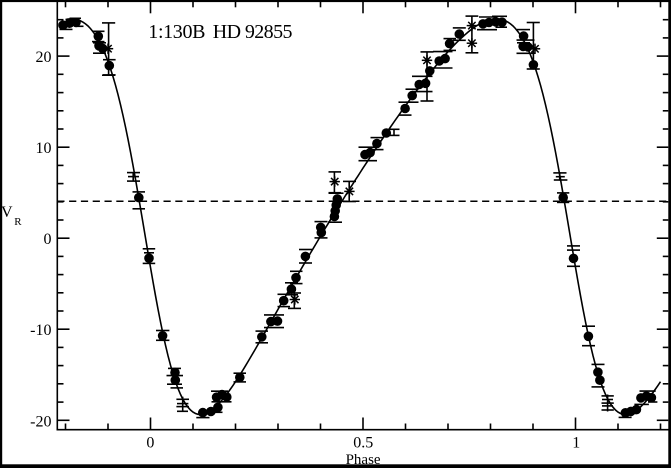 The width and height of the screenshot is (671, 468). What do you see at coordinates (44, 57) in the screenshot?
I see `svg-text: 20` at bounding box center [44, 57].